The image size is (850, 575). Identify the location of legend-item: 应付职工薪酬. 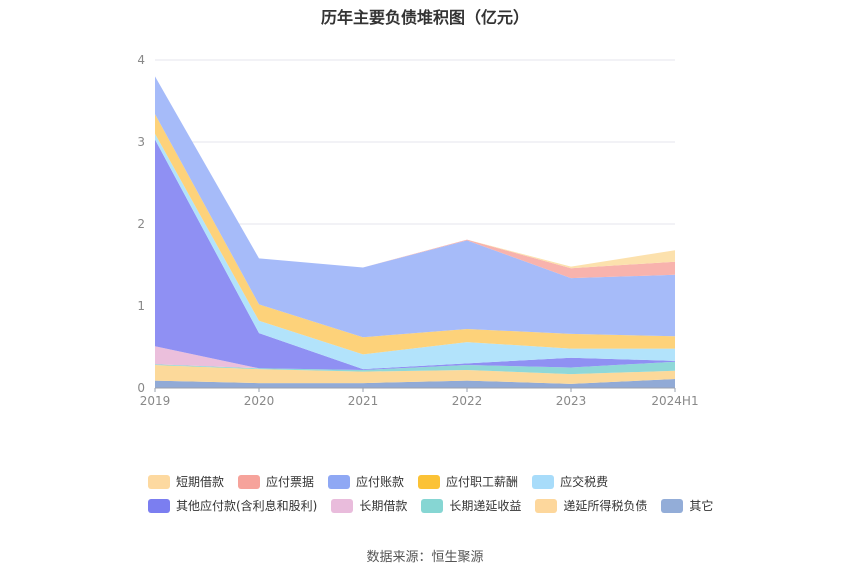
(468, 481).